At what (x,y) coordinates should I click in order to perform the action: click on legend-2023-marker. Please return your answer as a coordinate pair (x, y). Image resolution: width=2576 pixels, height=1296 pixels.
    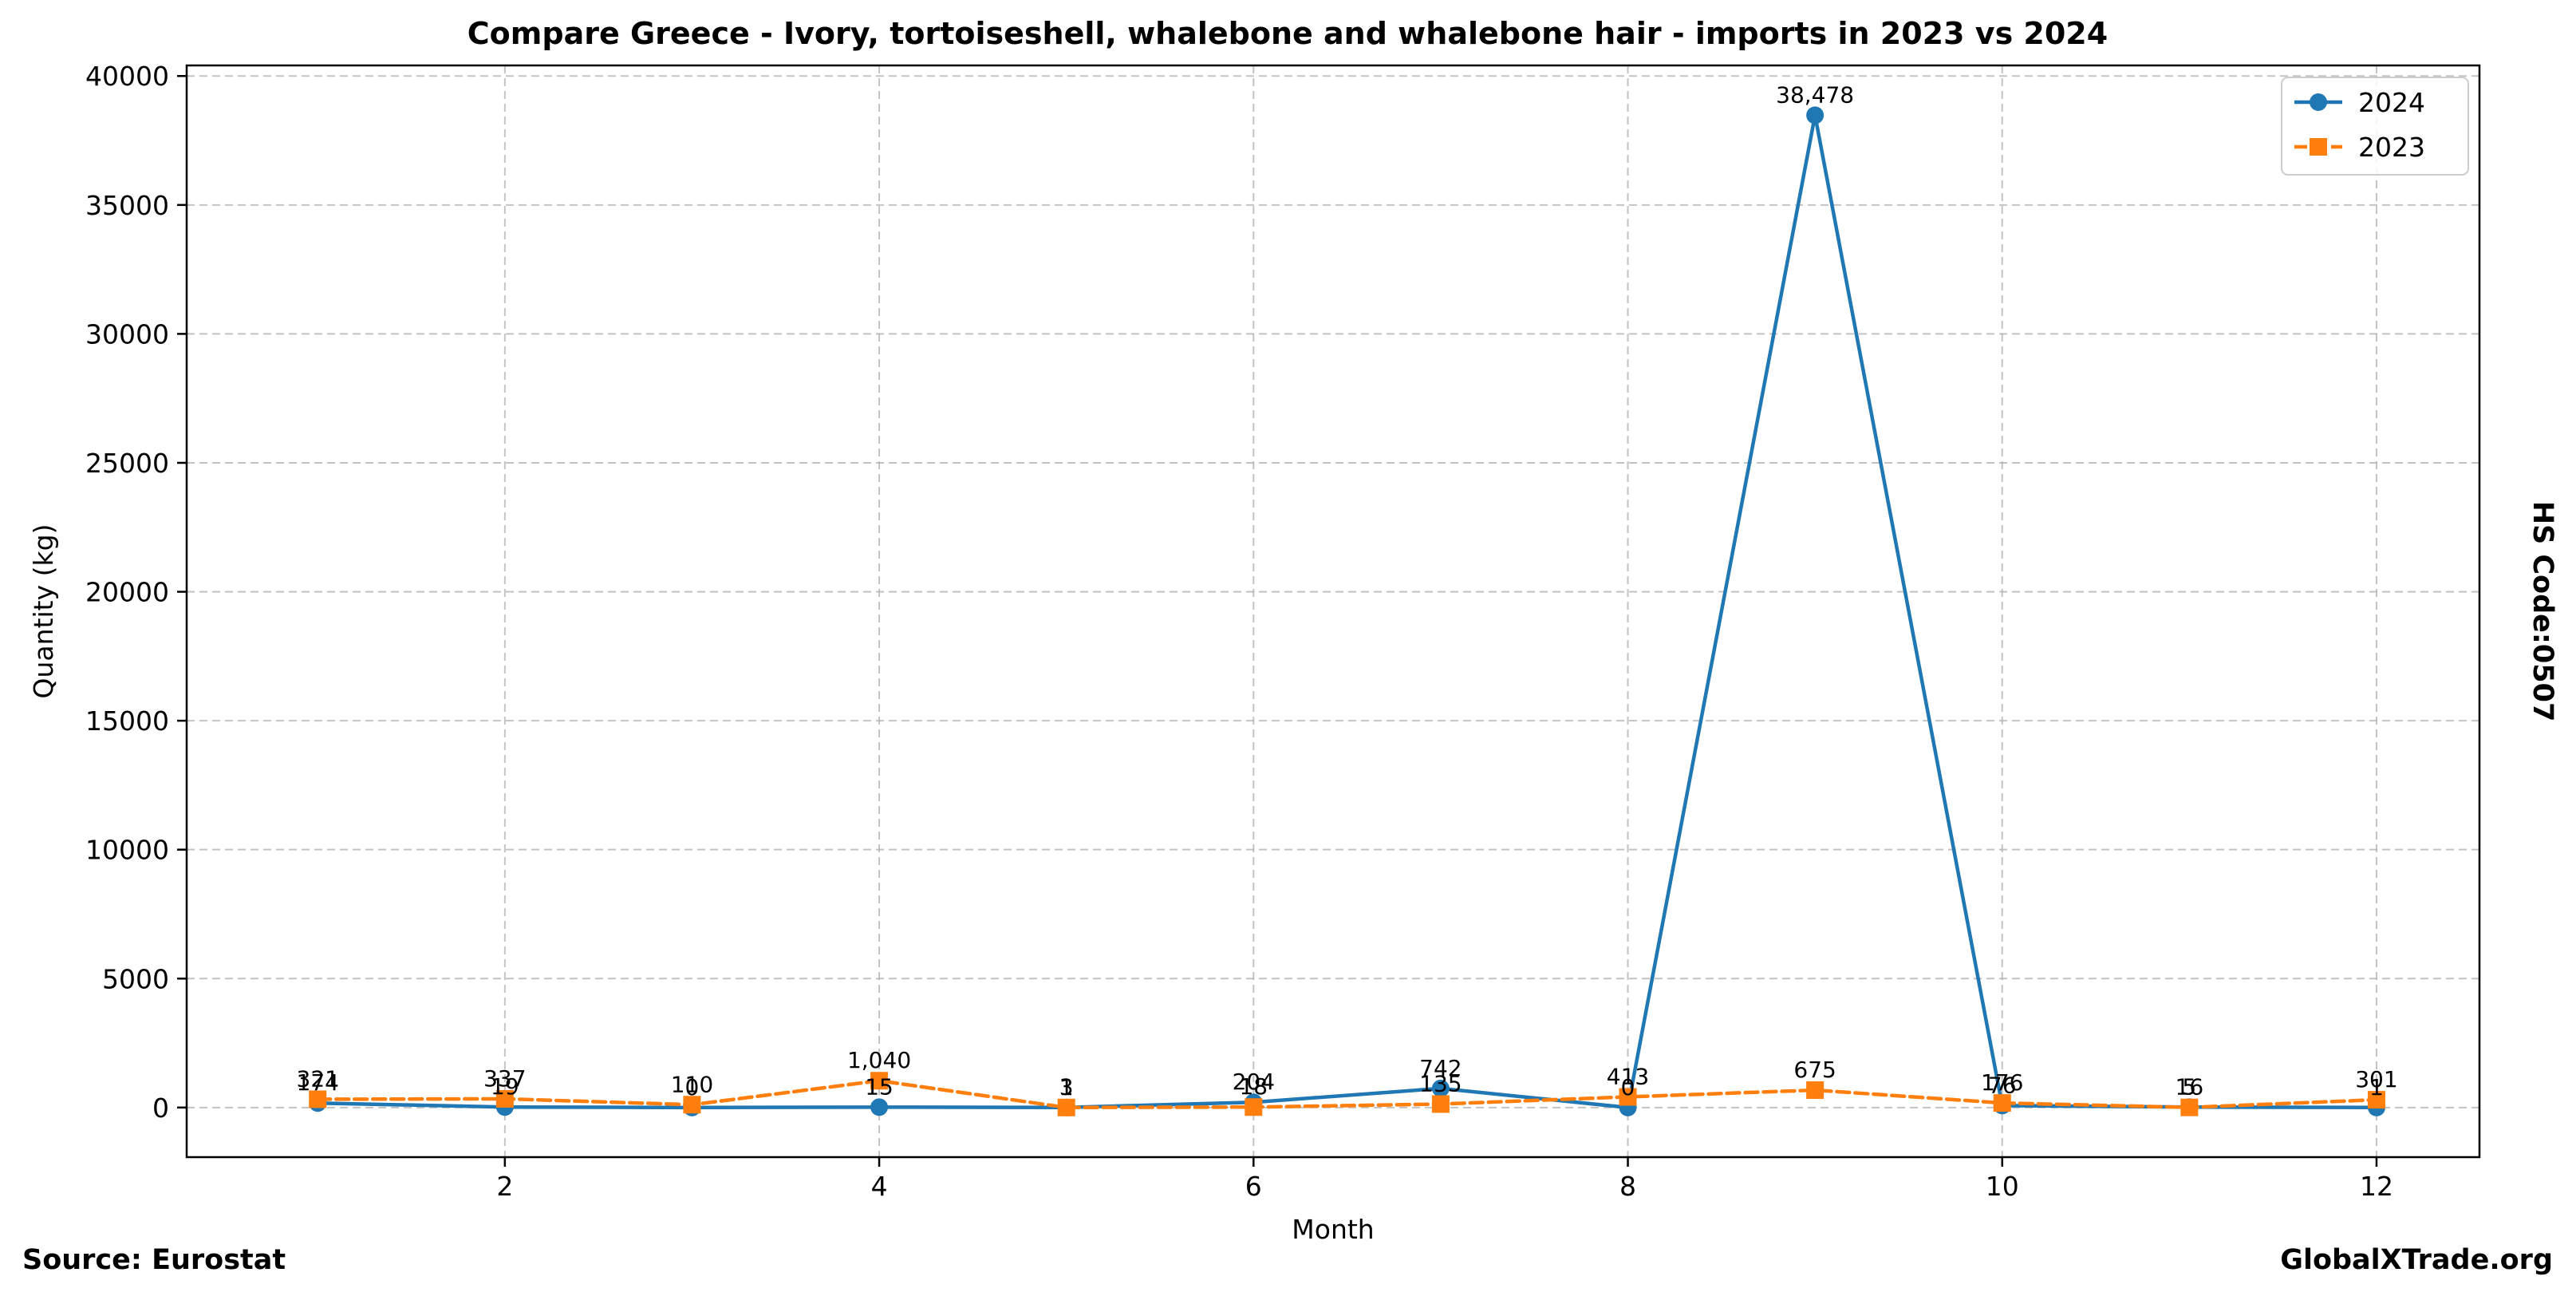
    Looking at the image, I should click on (2318, 147).